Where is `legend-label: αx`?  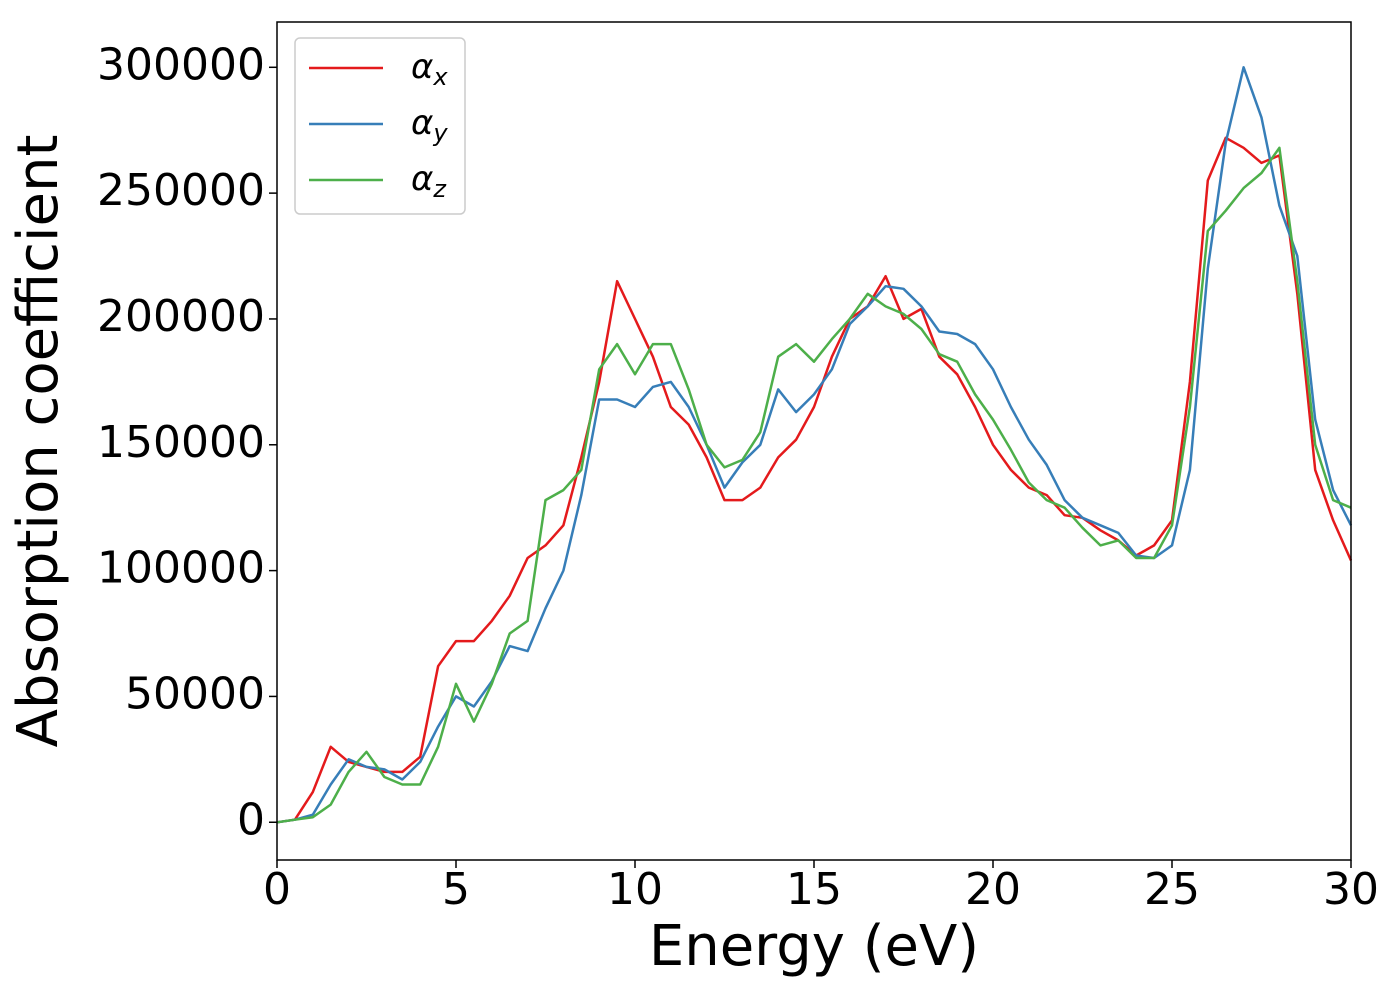 legend-label: αx is located at coordinates (429, 69).